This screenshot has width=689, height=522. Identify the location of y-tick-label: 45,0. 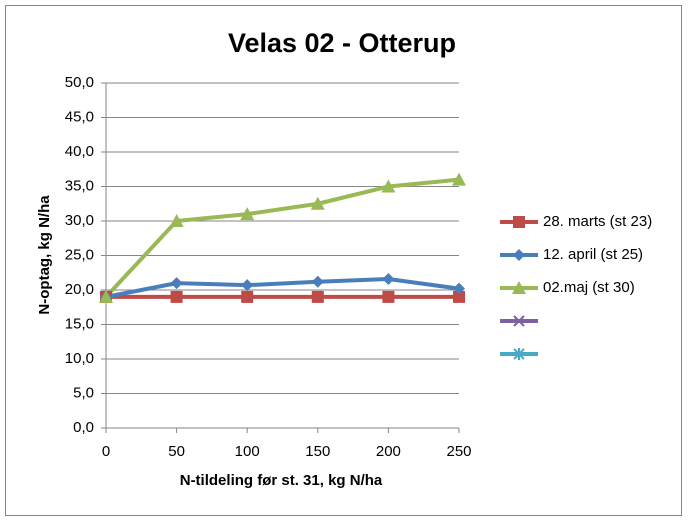
(79, 116).